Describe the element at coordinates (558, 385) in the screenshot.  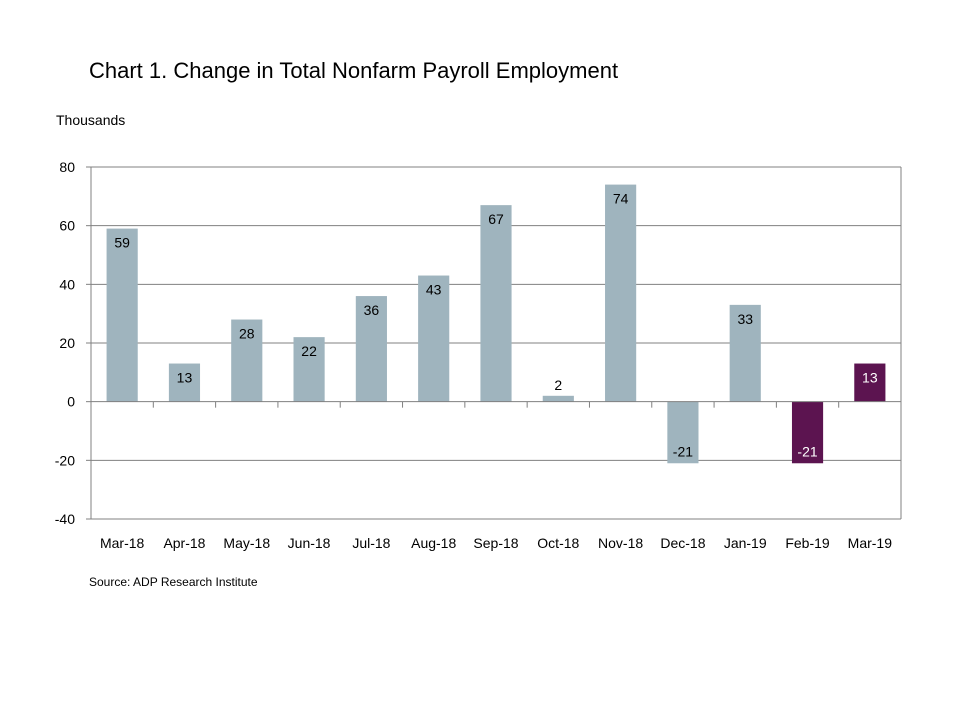
I see `data-label: 2` at that location.